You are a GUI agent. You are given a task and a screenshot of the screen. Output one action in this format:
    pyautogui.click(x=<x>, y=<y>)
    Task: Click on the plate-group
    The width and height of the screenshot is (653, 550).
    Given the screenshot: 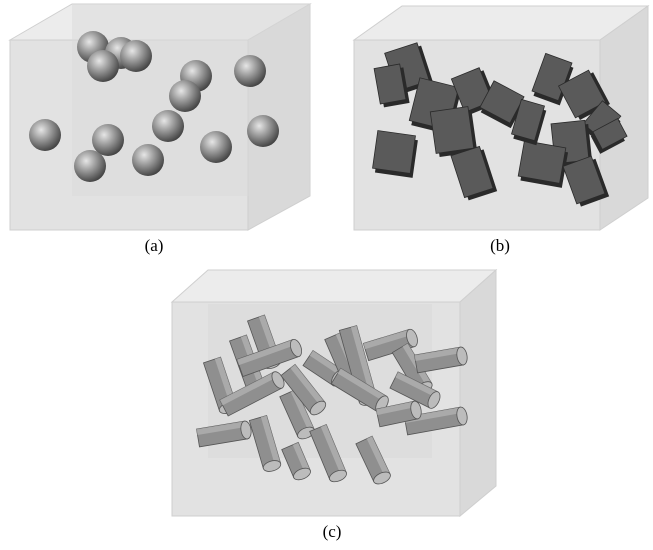 What is the action you would take?
    pyautogui.click(x=500, y=124)
    